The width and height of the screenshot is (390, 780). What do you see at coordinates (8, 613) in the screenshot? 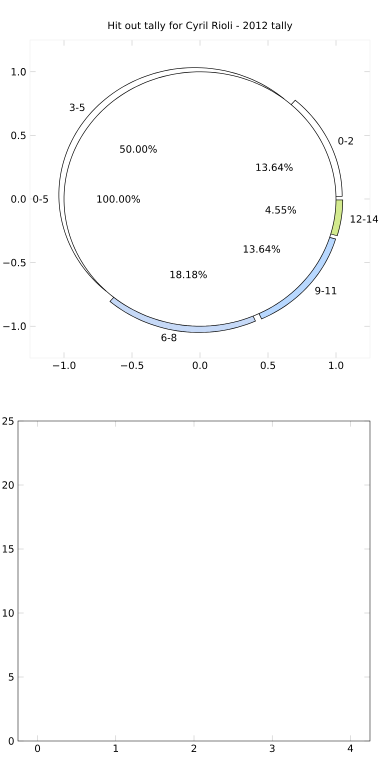
I see `y-tick-label: 10` at bounding box center [8, 613].